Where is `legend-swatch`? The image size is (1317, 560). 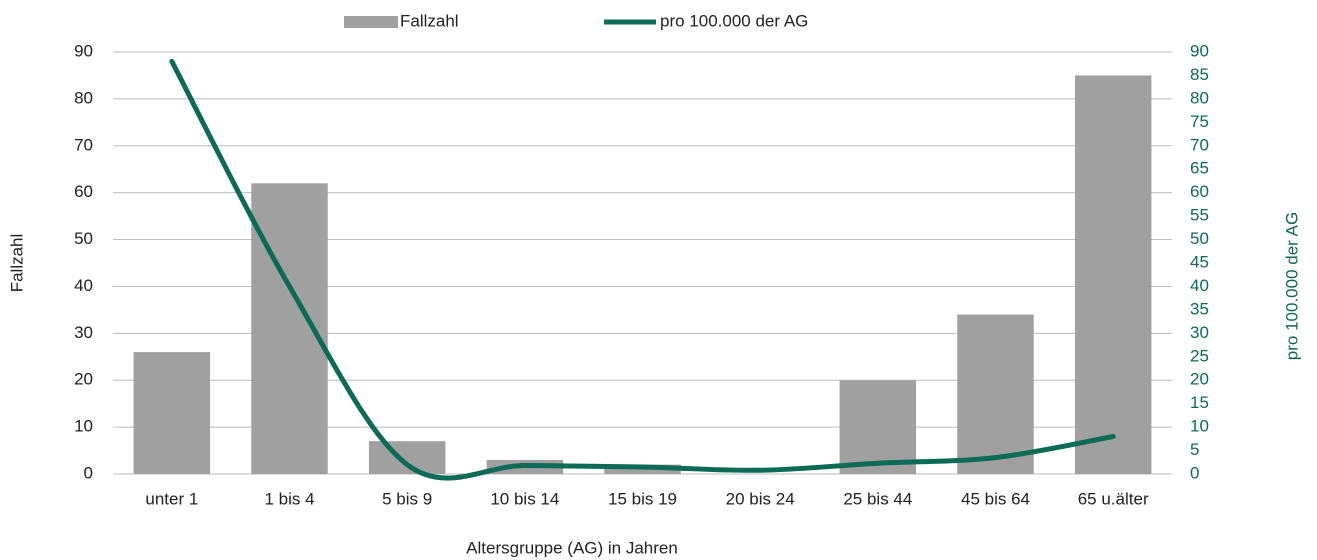
legend-swatch is located at coordinates (371, 22).